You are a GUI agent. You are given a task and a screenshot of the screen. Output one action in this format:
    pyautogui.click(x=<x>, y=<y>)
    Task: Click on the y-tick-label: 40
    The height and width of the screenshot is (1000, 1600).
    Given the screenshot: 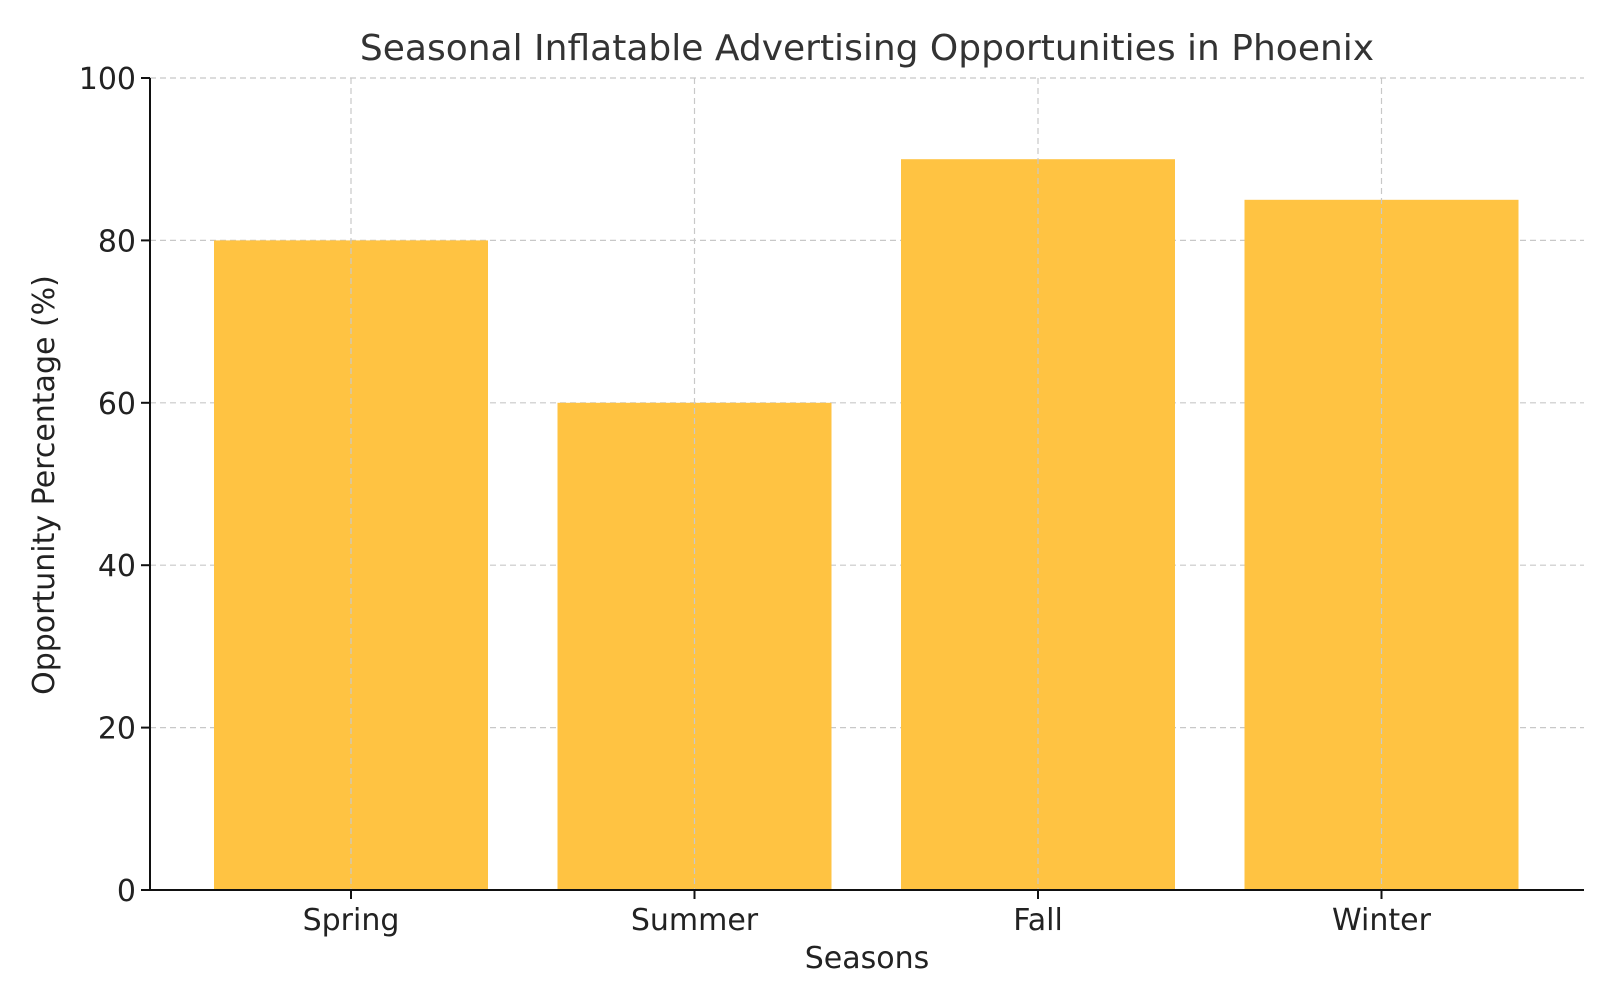 What is the action you would take?
    pyautogui.click(x=117, y=566)
    